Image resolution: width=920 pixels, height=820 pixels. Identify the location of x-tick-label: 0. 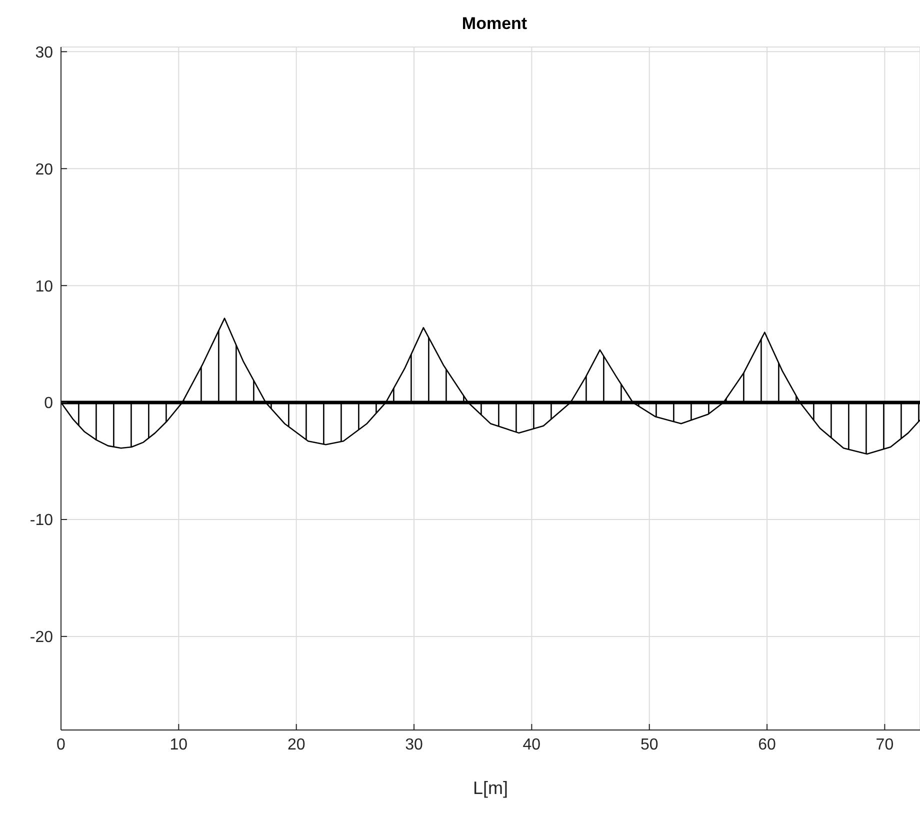
(61, 745).